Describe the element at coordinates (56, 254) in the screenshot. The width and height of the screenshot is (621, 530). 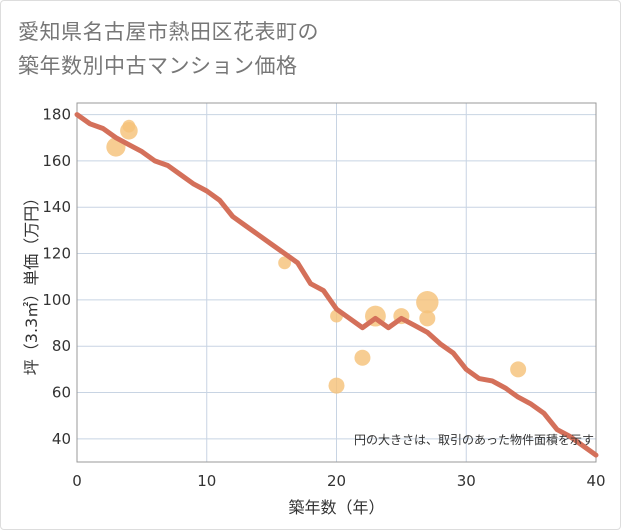
I see `y-tick-label-120: 120` at that location.